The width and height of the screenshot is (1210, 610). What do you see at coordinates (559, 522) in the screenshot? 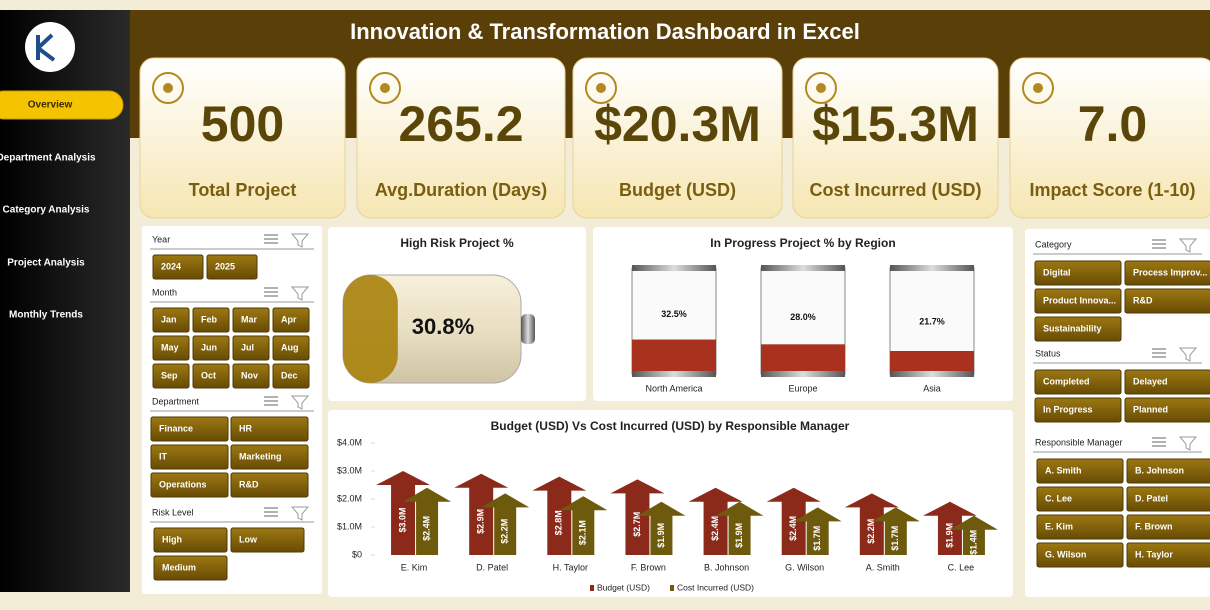
I see `data-label: $2.8M` at bounding box center [559, 522].